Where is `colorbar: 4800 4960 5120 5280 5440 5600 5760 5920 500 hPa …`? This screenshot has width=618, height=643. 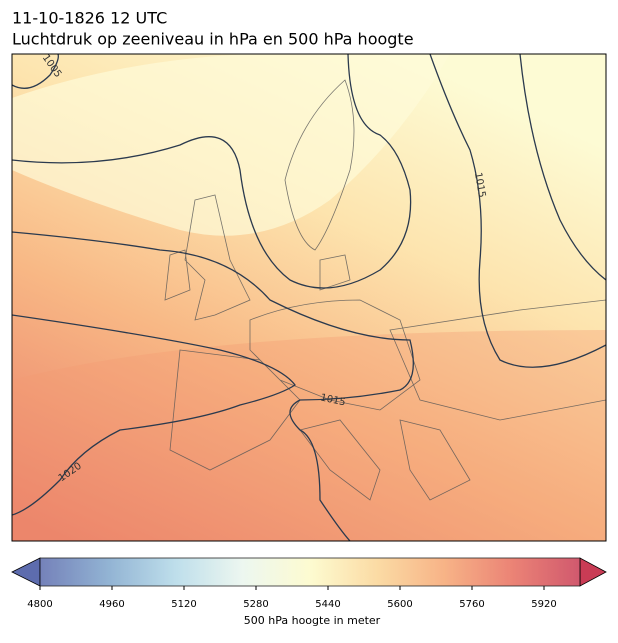 colorbar: 4800 4960 5120 5280 5440 5600 5760 5920 500 hPa … is located at coordinates (309, 592).